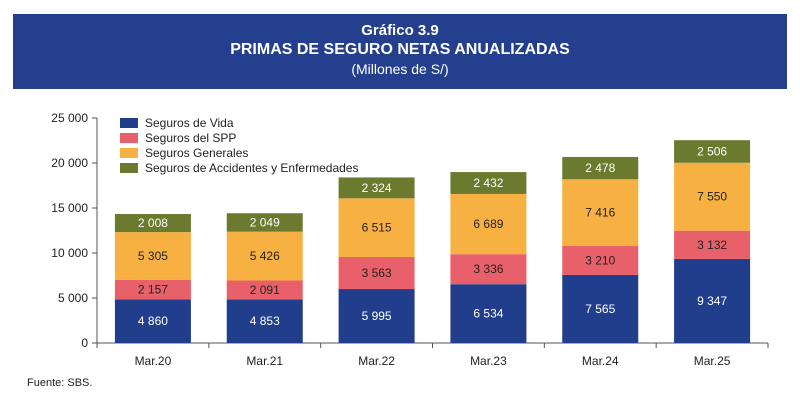 Image resolution: width=800 pixels, height=400 pixels. Describe the element at coordinates (69, 208) in the screenshot. I see `y-tick-label: 15 000` at that location.